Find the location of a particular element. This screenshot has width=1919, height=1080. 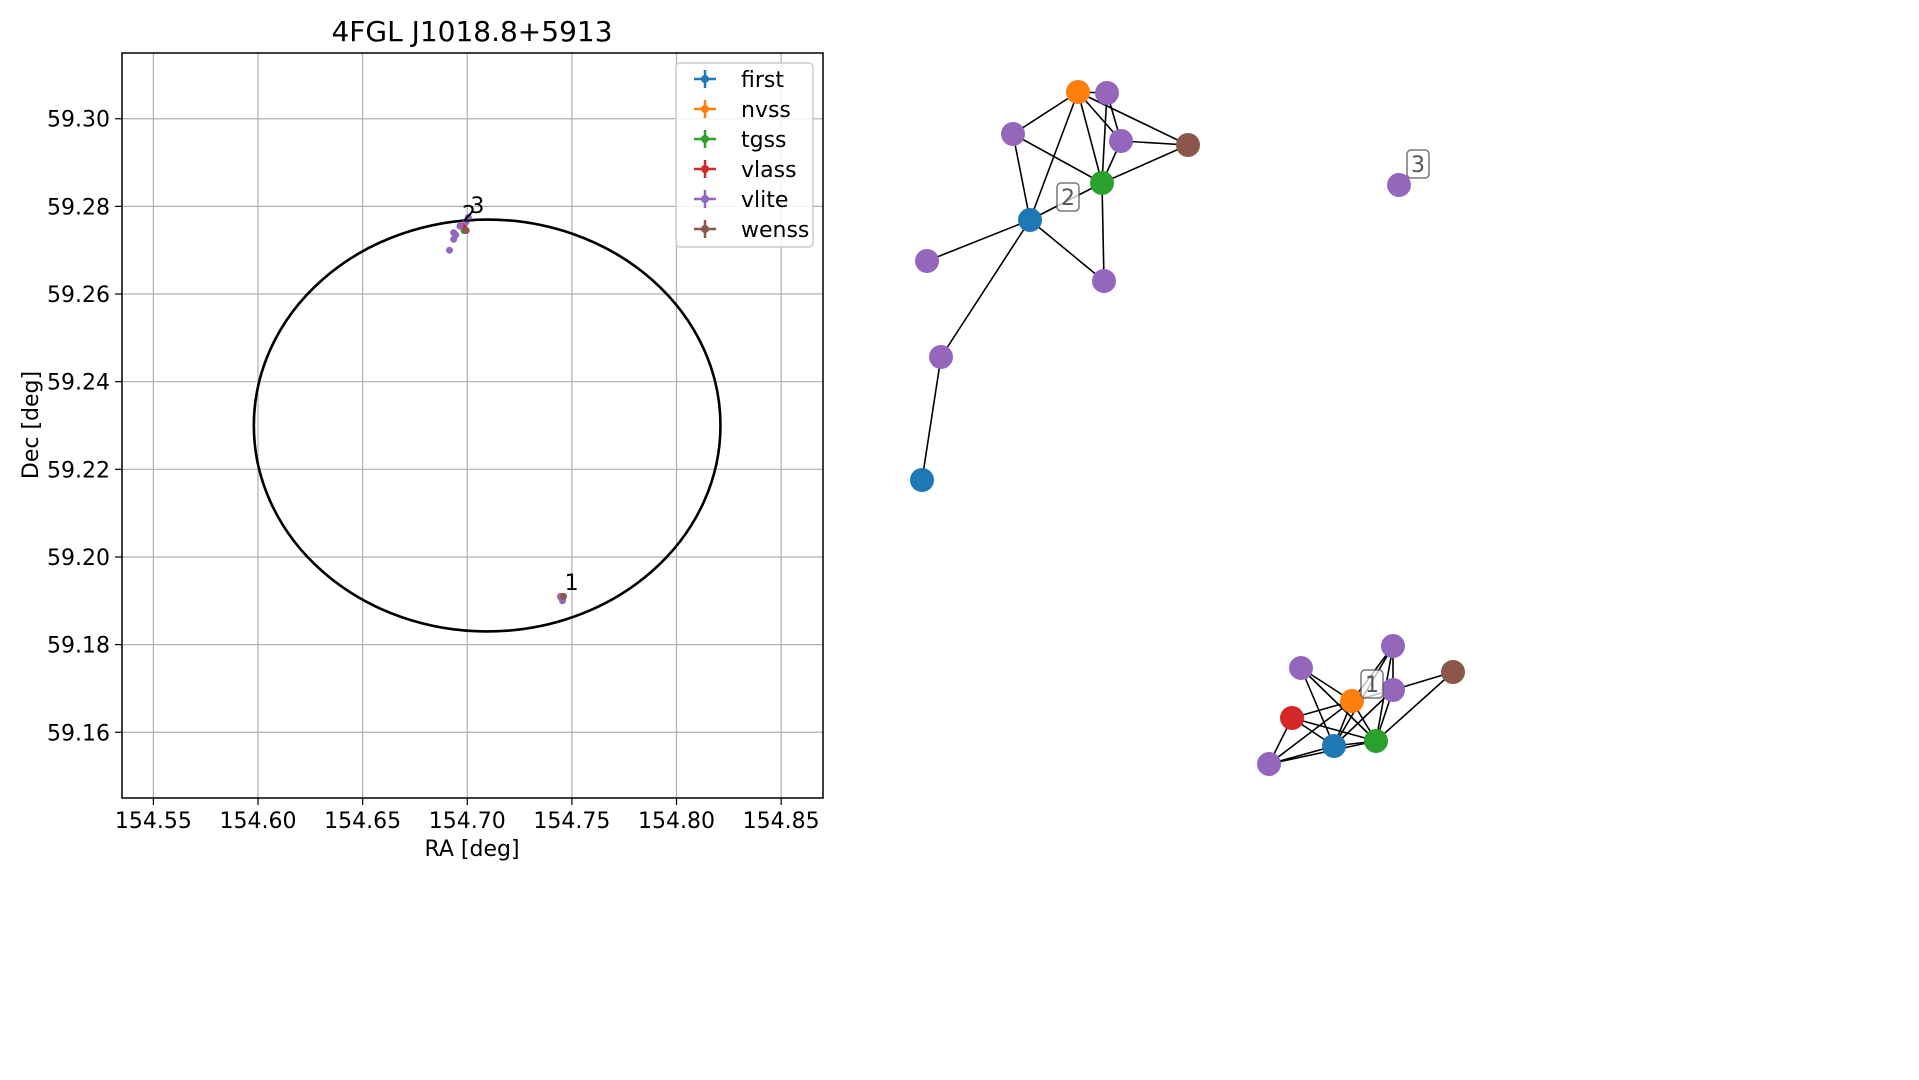

x-tick-label: 154.70 is located at coordinates (467, 821).